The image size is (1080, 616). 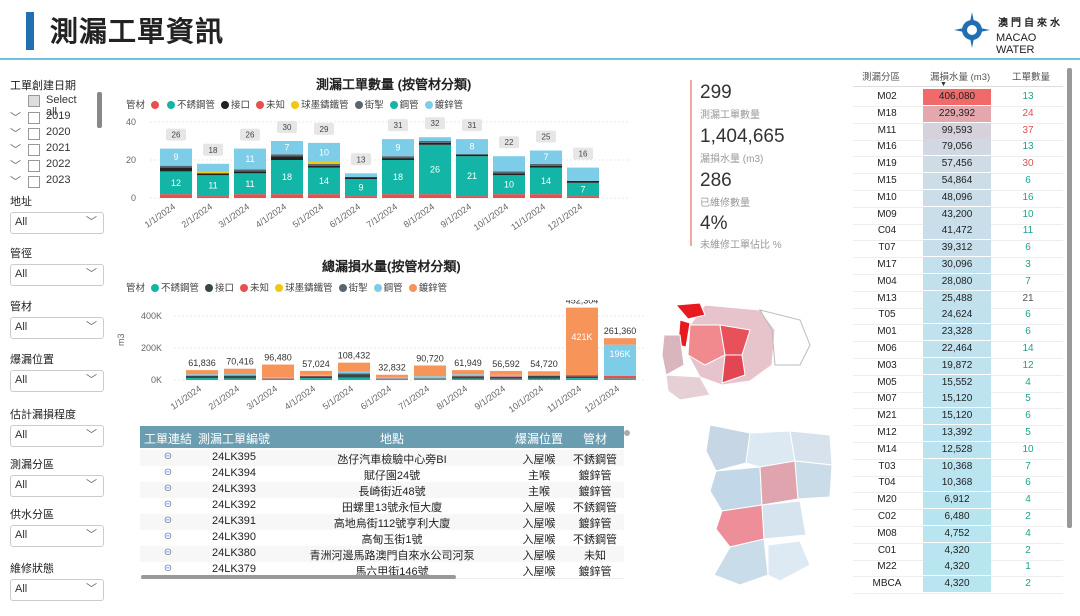 I want to click on address-dropdown: All ﹀, so click(x=57, y=223).